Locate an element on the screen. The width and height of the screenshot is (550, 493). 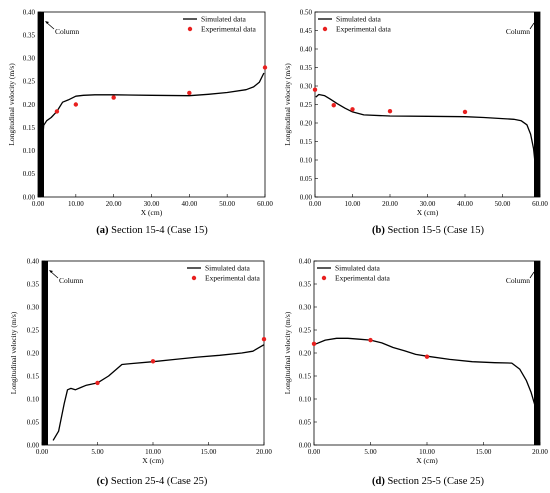
caption-text: Section 25-4 (Case 25) is located at coordinates (158, 481).